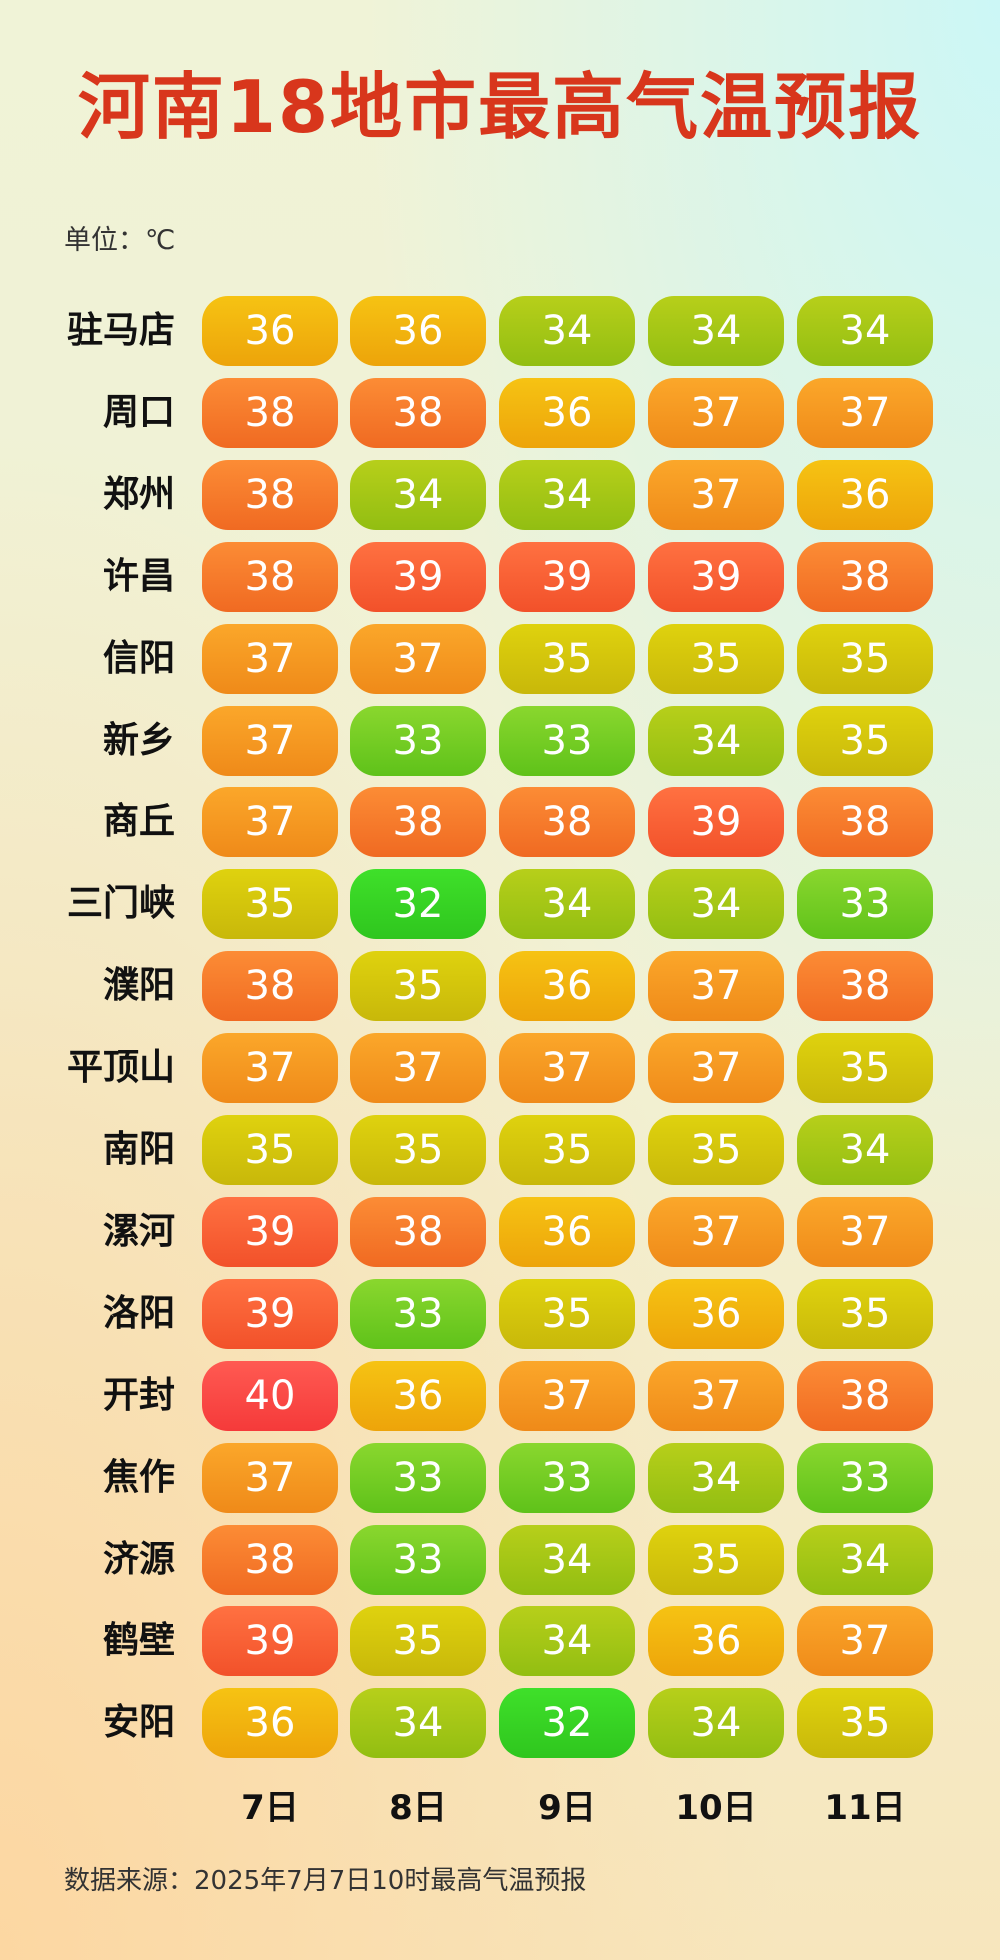 This screenshot has width=1000, height=1960. I want to click on temperature-cell: 40, so click(270, 1395).